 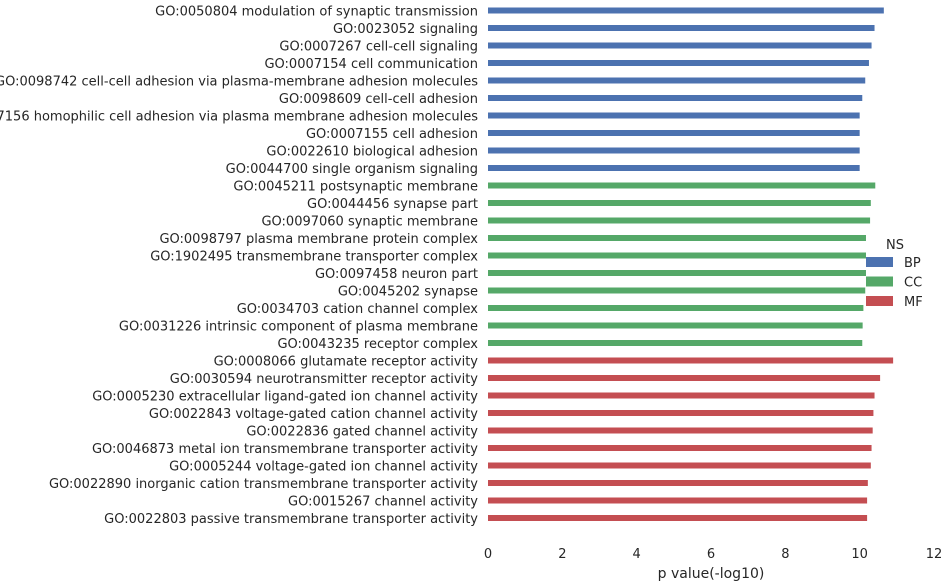 I want to click on y-tick-label: GO:0097458 neuron part, so click(x=396, y=274).